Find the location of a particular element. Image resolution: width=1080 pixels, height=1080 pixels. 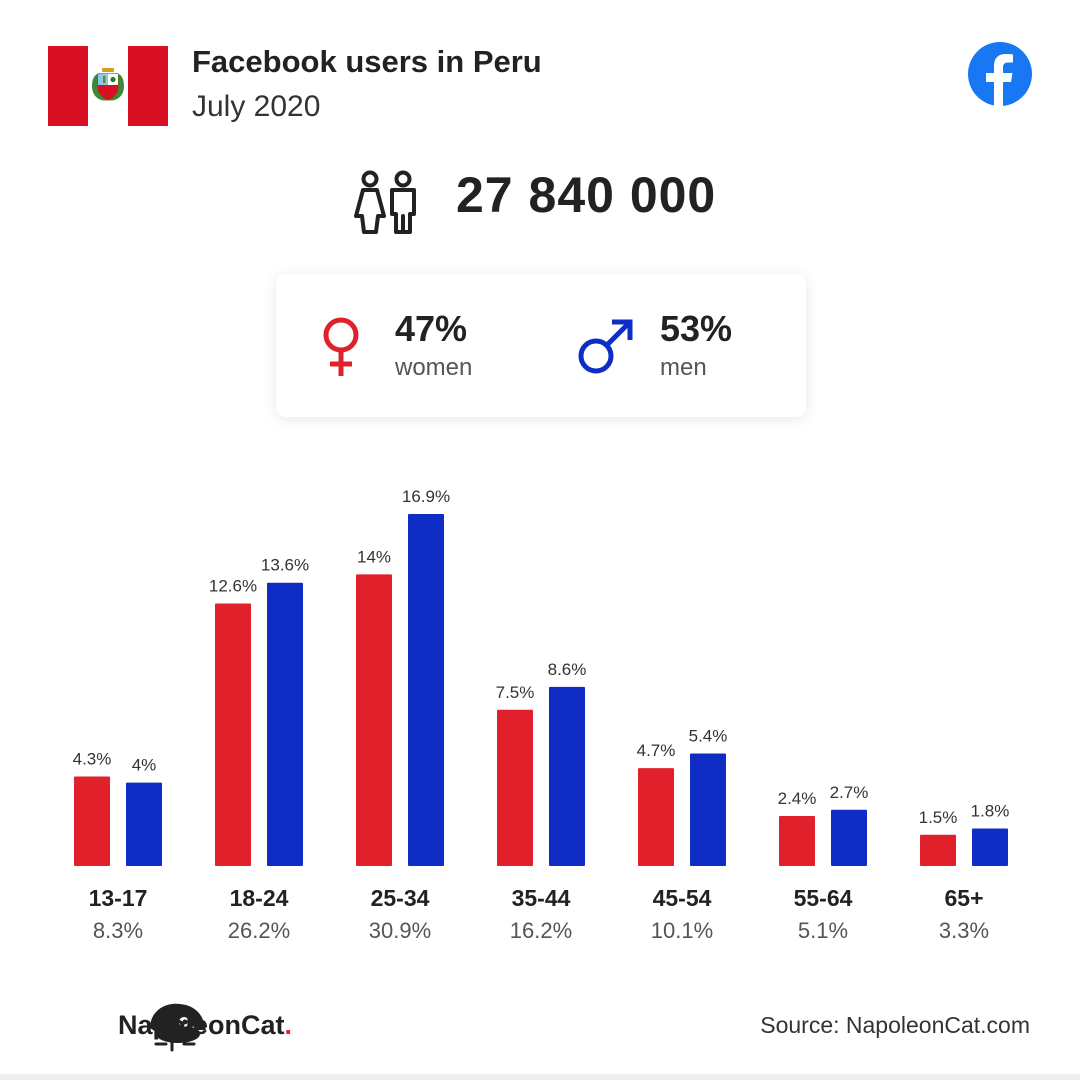

brand-text: NapoleonCat is located at coordinates (201, 1025).